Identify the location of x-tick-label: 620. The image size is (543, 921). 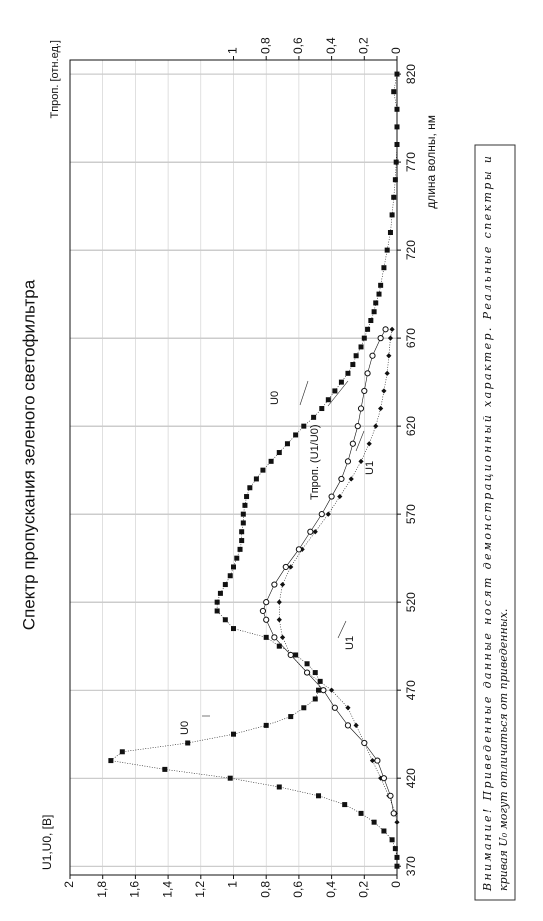
(411, 426).